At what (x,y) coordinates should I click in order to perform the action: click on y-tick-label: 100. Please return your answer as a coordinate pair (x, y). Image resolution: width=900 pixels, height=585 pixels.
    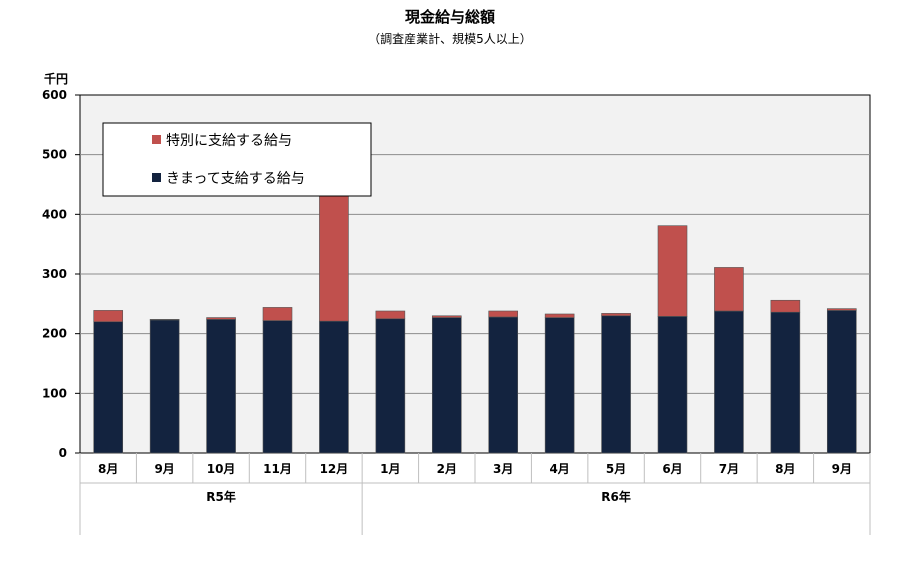
    Looking at the image, I should click on (54, 393).